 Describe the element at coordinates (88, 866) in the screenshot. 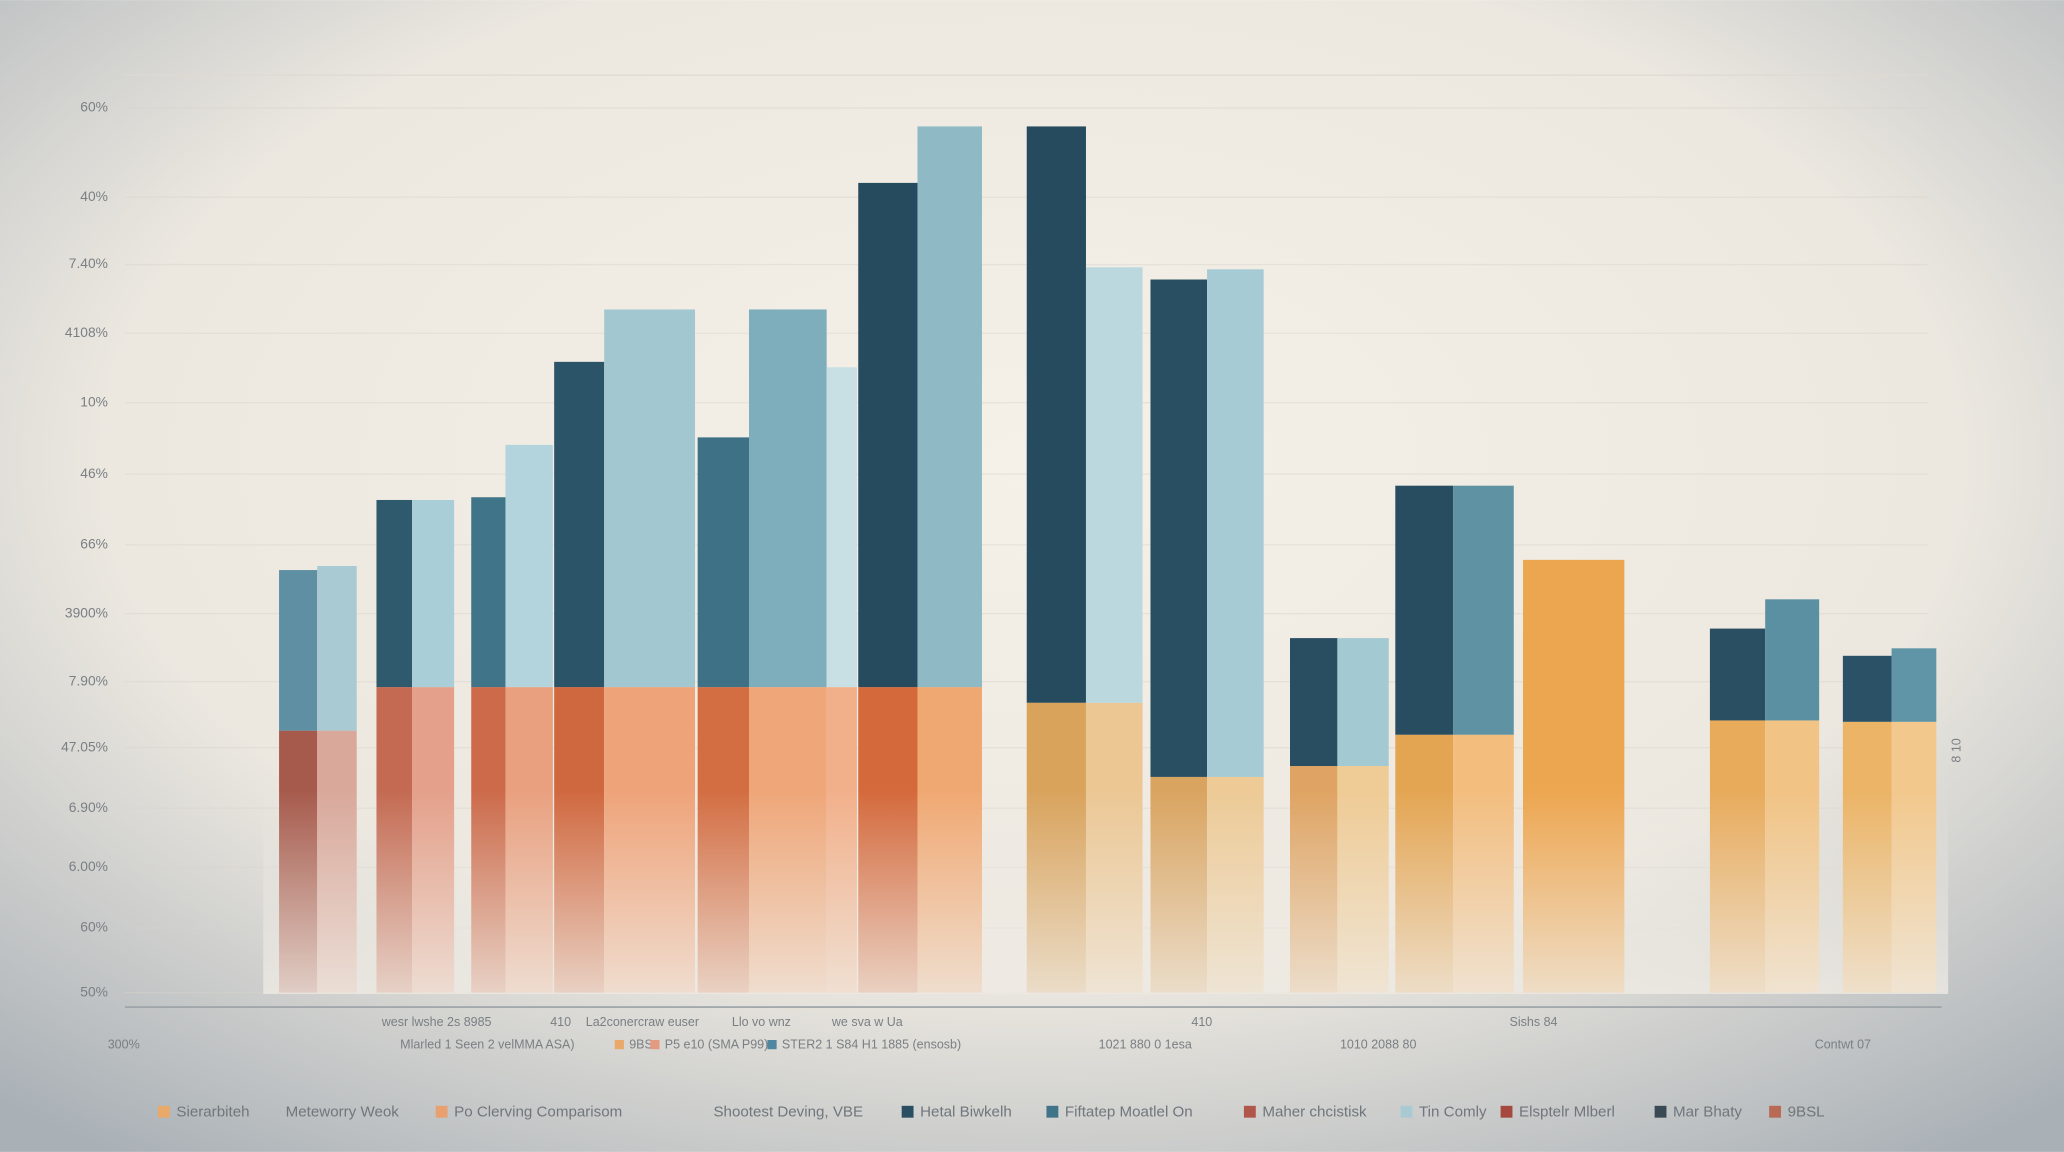

I see `y-tick-label: 6.00%` at that location.